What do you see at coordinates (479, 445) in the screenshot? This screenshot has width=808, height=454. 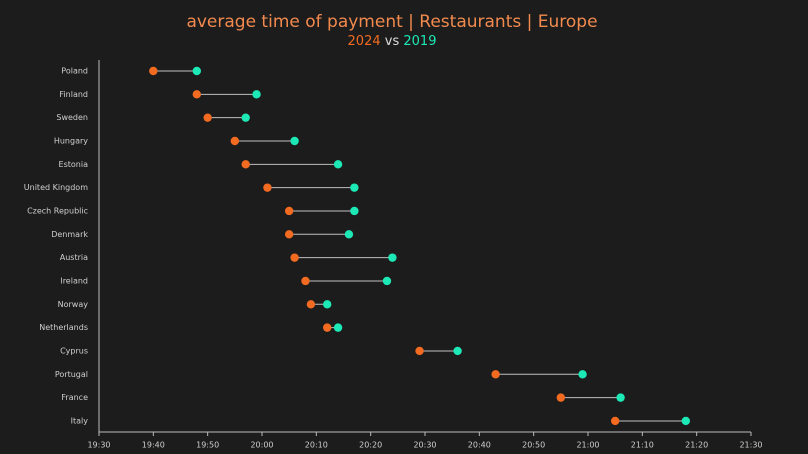 I see `x-tick-label: 20:40` at bounding box center [479, 445].